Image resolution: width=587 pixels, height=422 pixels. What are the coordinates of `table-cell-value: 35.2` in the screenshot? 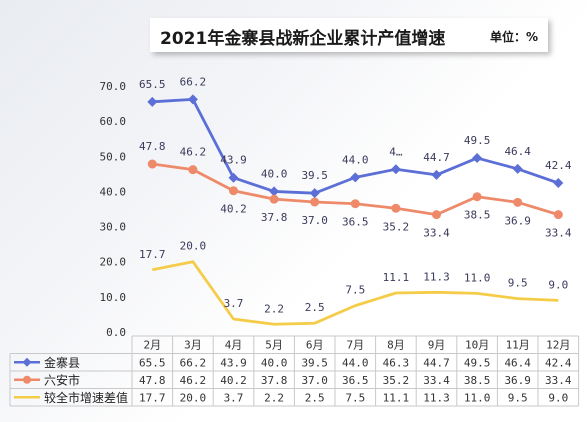 It's located at (396, 380).